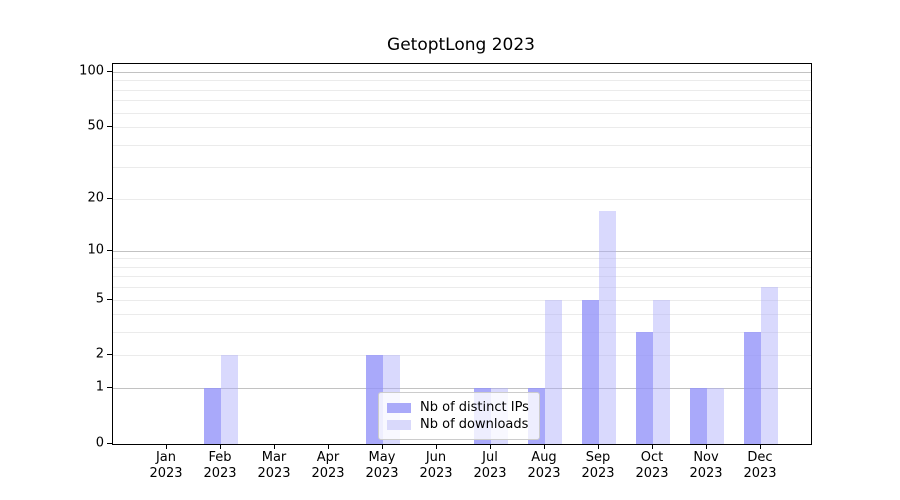 The width and height of the screenshot is (900, 500). I want to click on x-tick-label: Nov 2023, so click(706, 465).